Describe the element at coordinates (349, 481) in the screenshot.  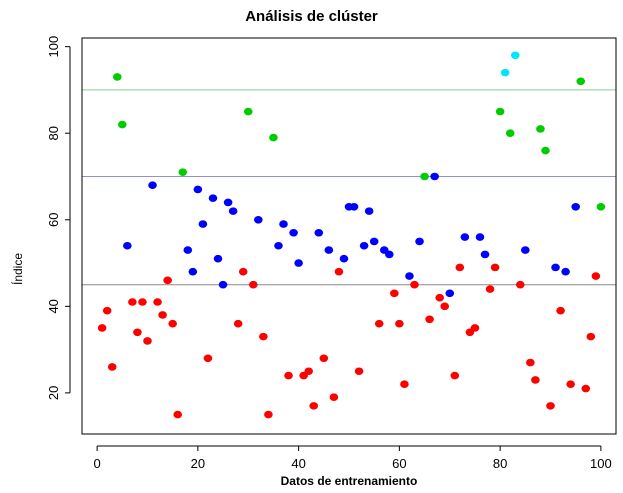
I see `x-axis-label: Datos de entrenamiento` at that location.